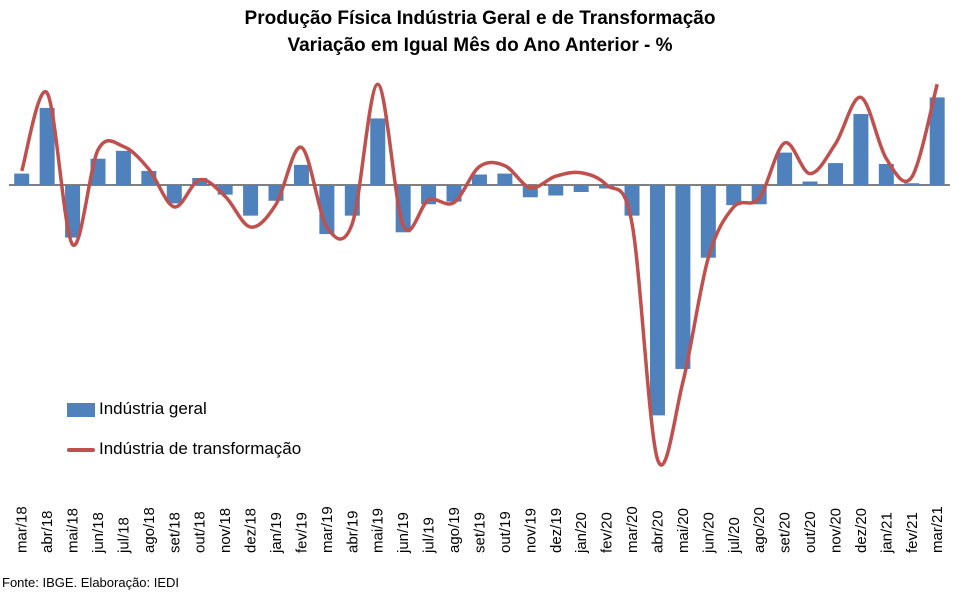  What do you see at coordinates (251, 530) in the screenshot?
I see `x-tick-label: dez/18` at bounding box center [251, 530].